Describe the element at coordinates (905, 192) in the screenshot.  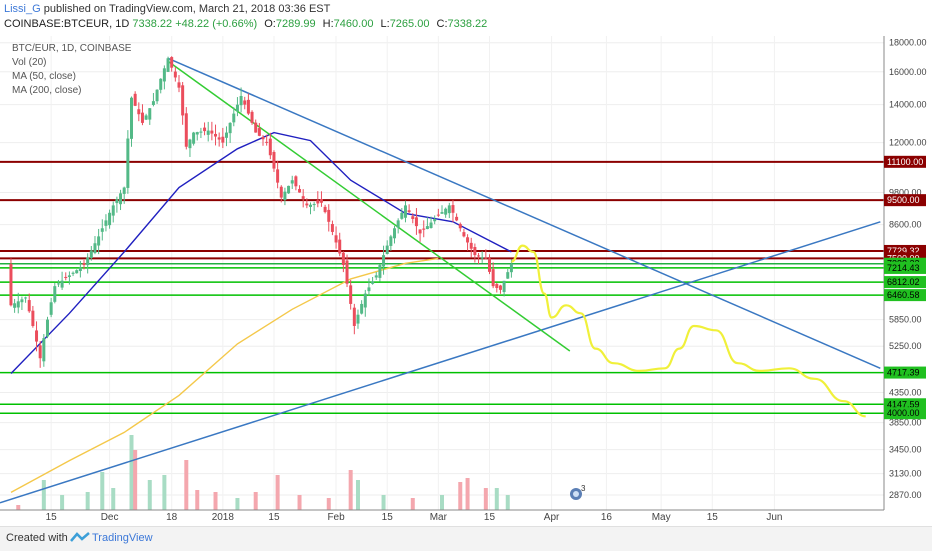
I see `price-tick-label: 9800.00` at that location.